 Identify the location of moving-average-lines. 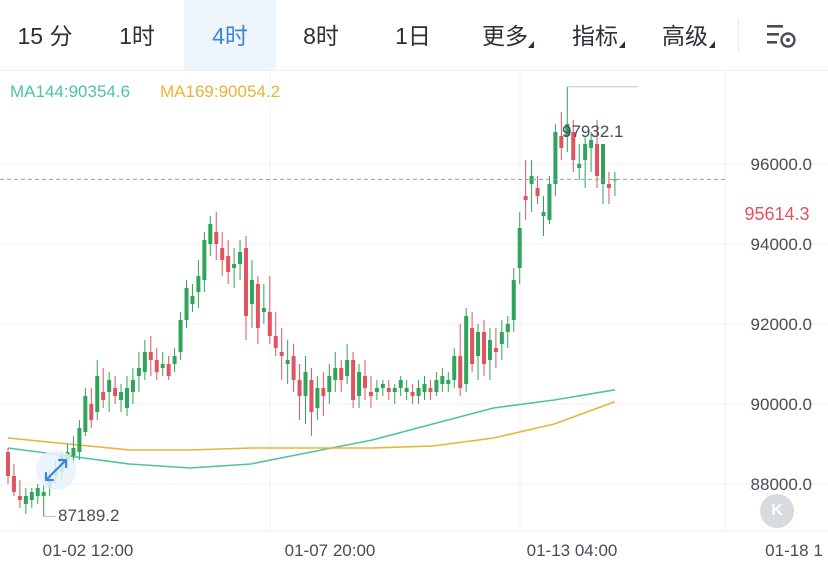
(311, 429).